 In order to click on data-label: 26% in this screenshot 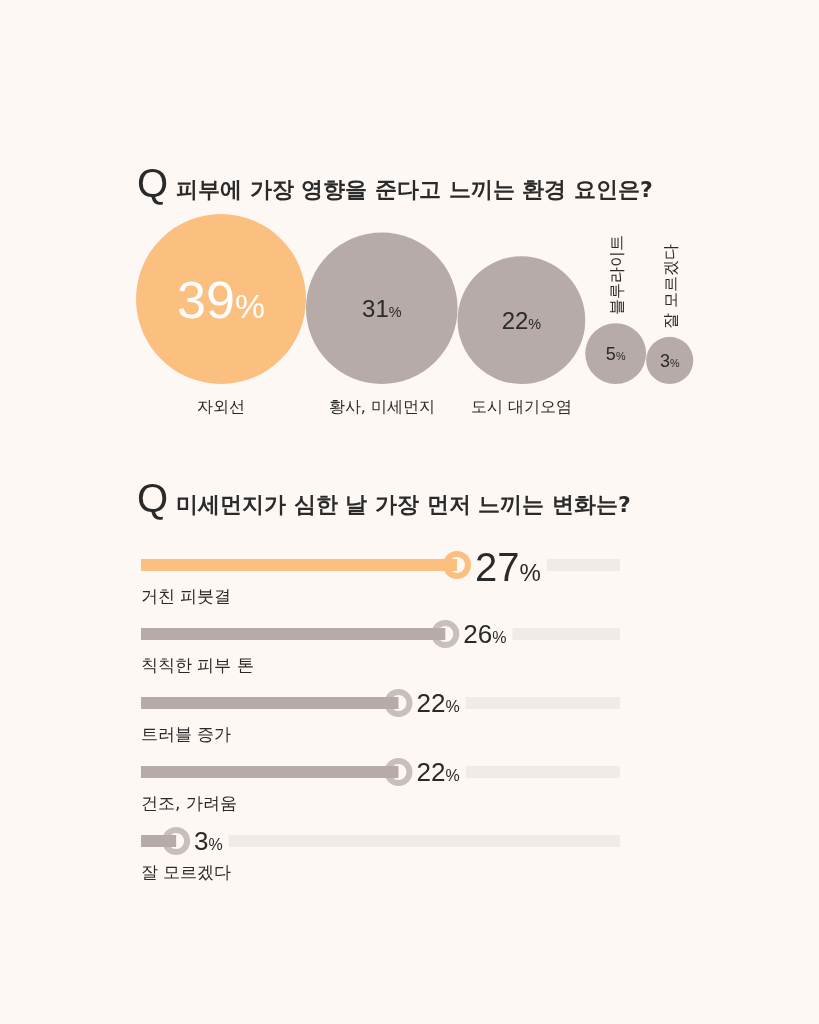, I will do `click(485, 634)`.